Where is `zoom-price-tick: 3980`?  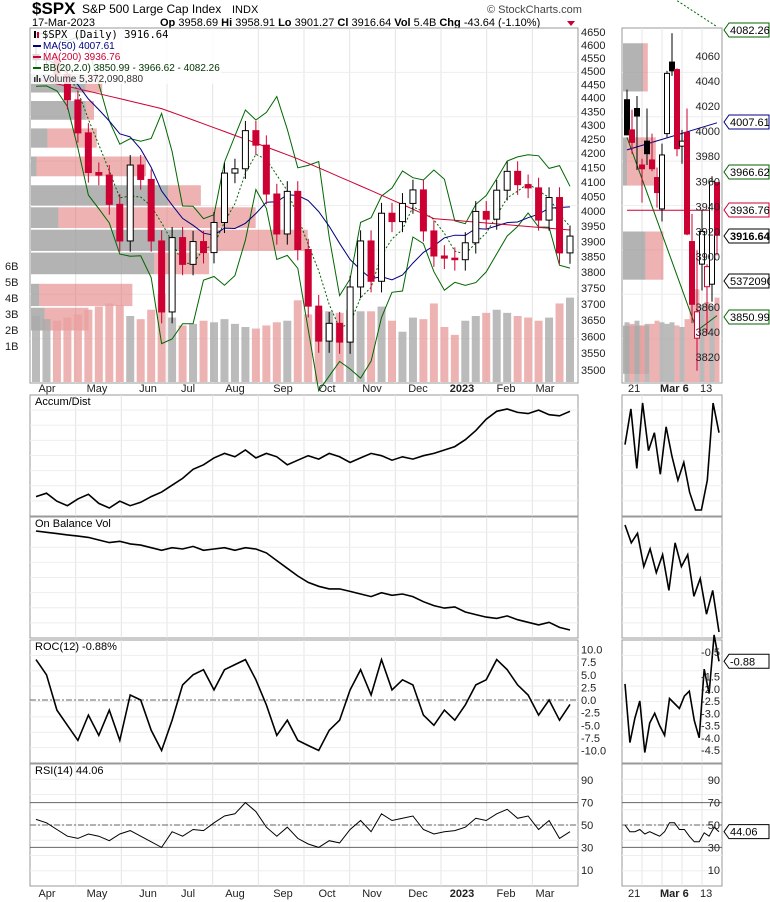
zoom-price-tick: 3980 is located at coordinates (708, 157).